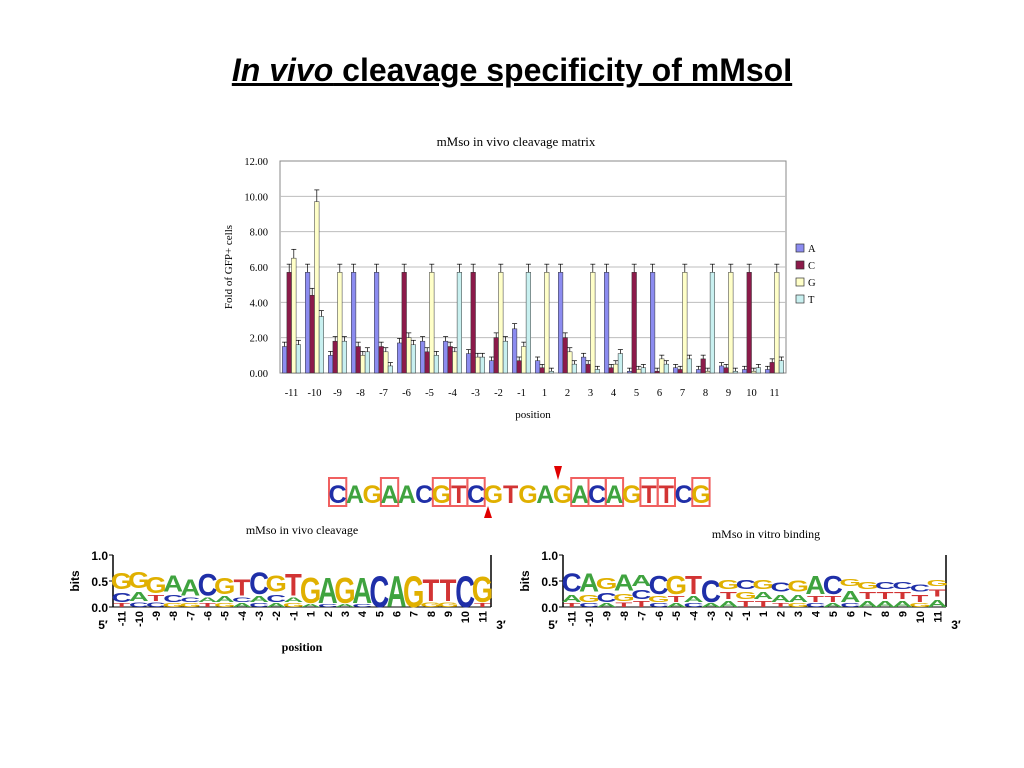  Describe the element at coordinates (99, 556) in the screenshot. I see `logo-y-tick-label: 1.0` at that location.